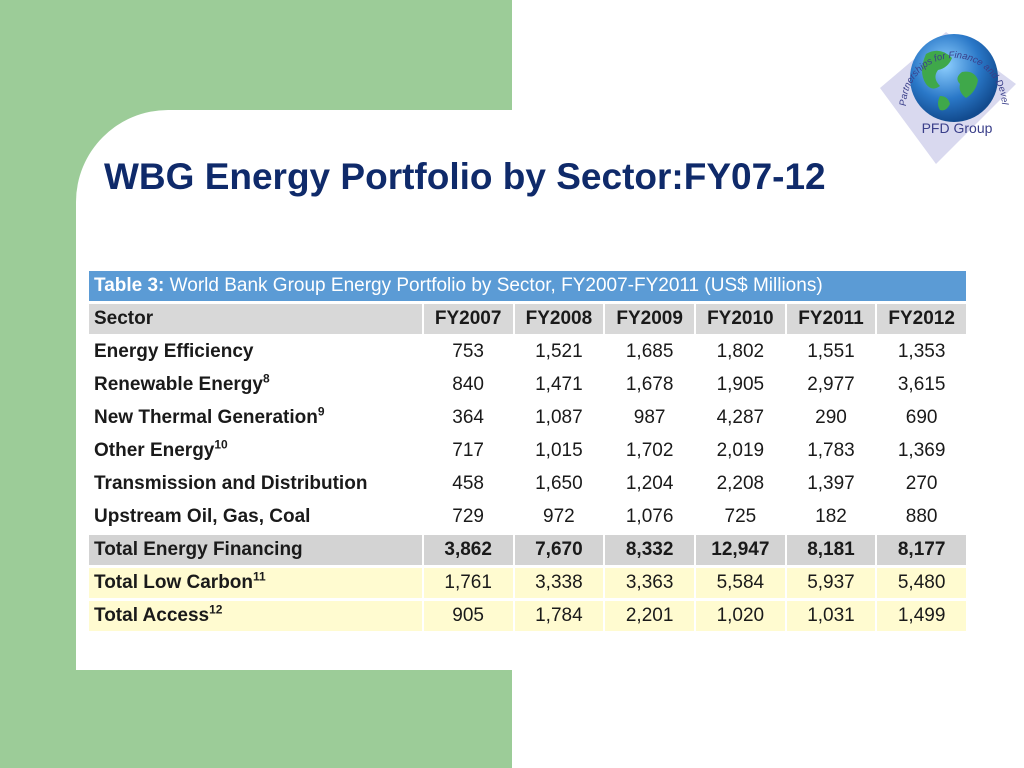 This screenshot has width=1024, height=768. What do you see at coordinates (649, 616) in the screenshot?
I see `value-cell: 2,201` at bounding box center [649, 616].